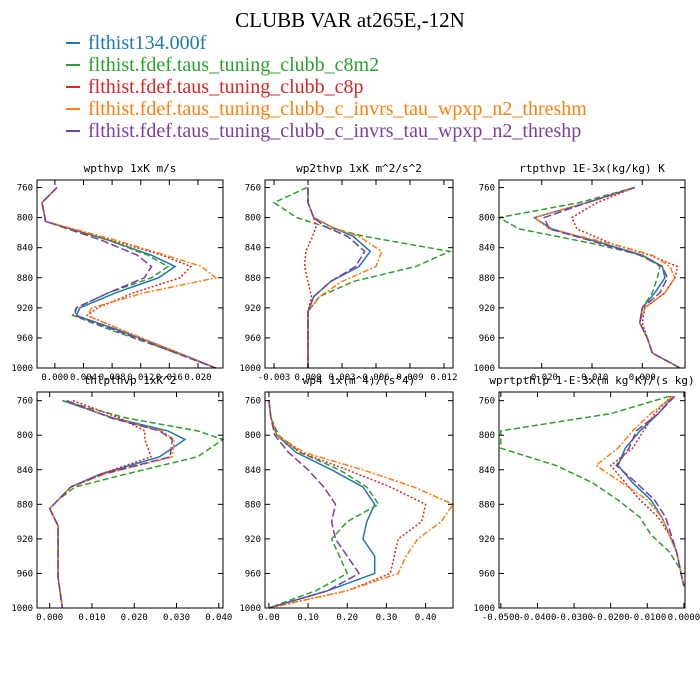 The image size is (700, 700). I want to click on x-tick-label: 0.010, so click(91, 618).